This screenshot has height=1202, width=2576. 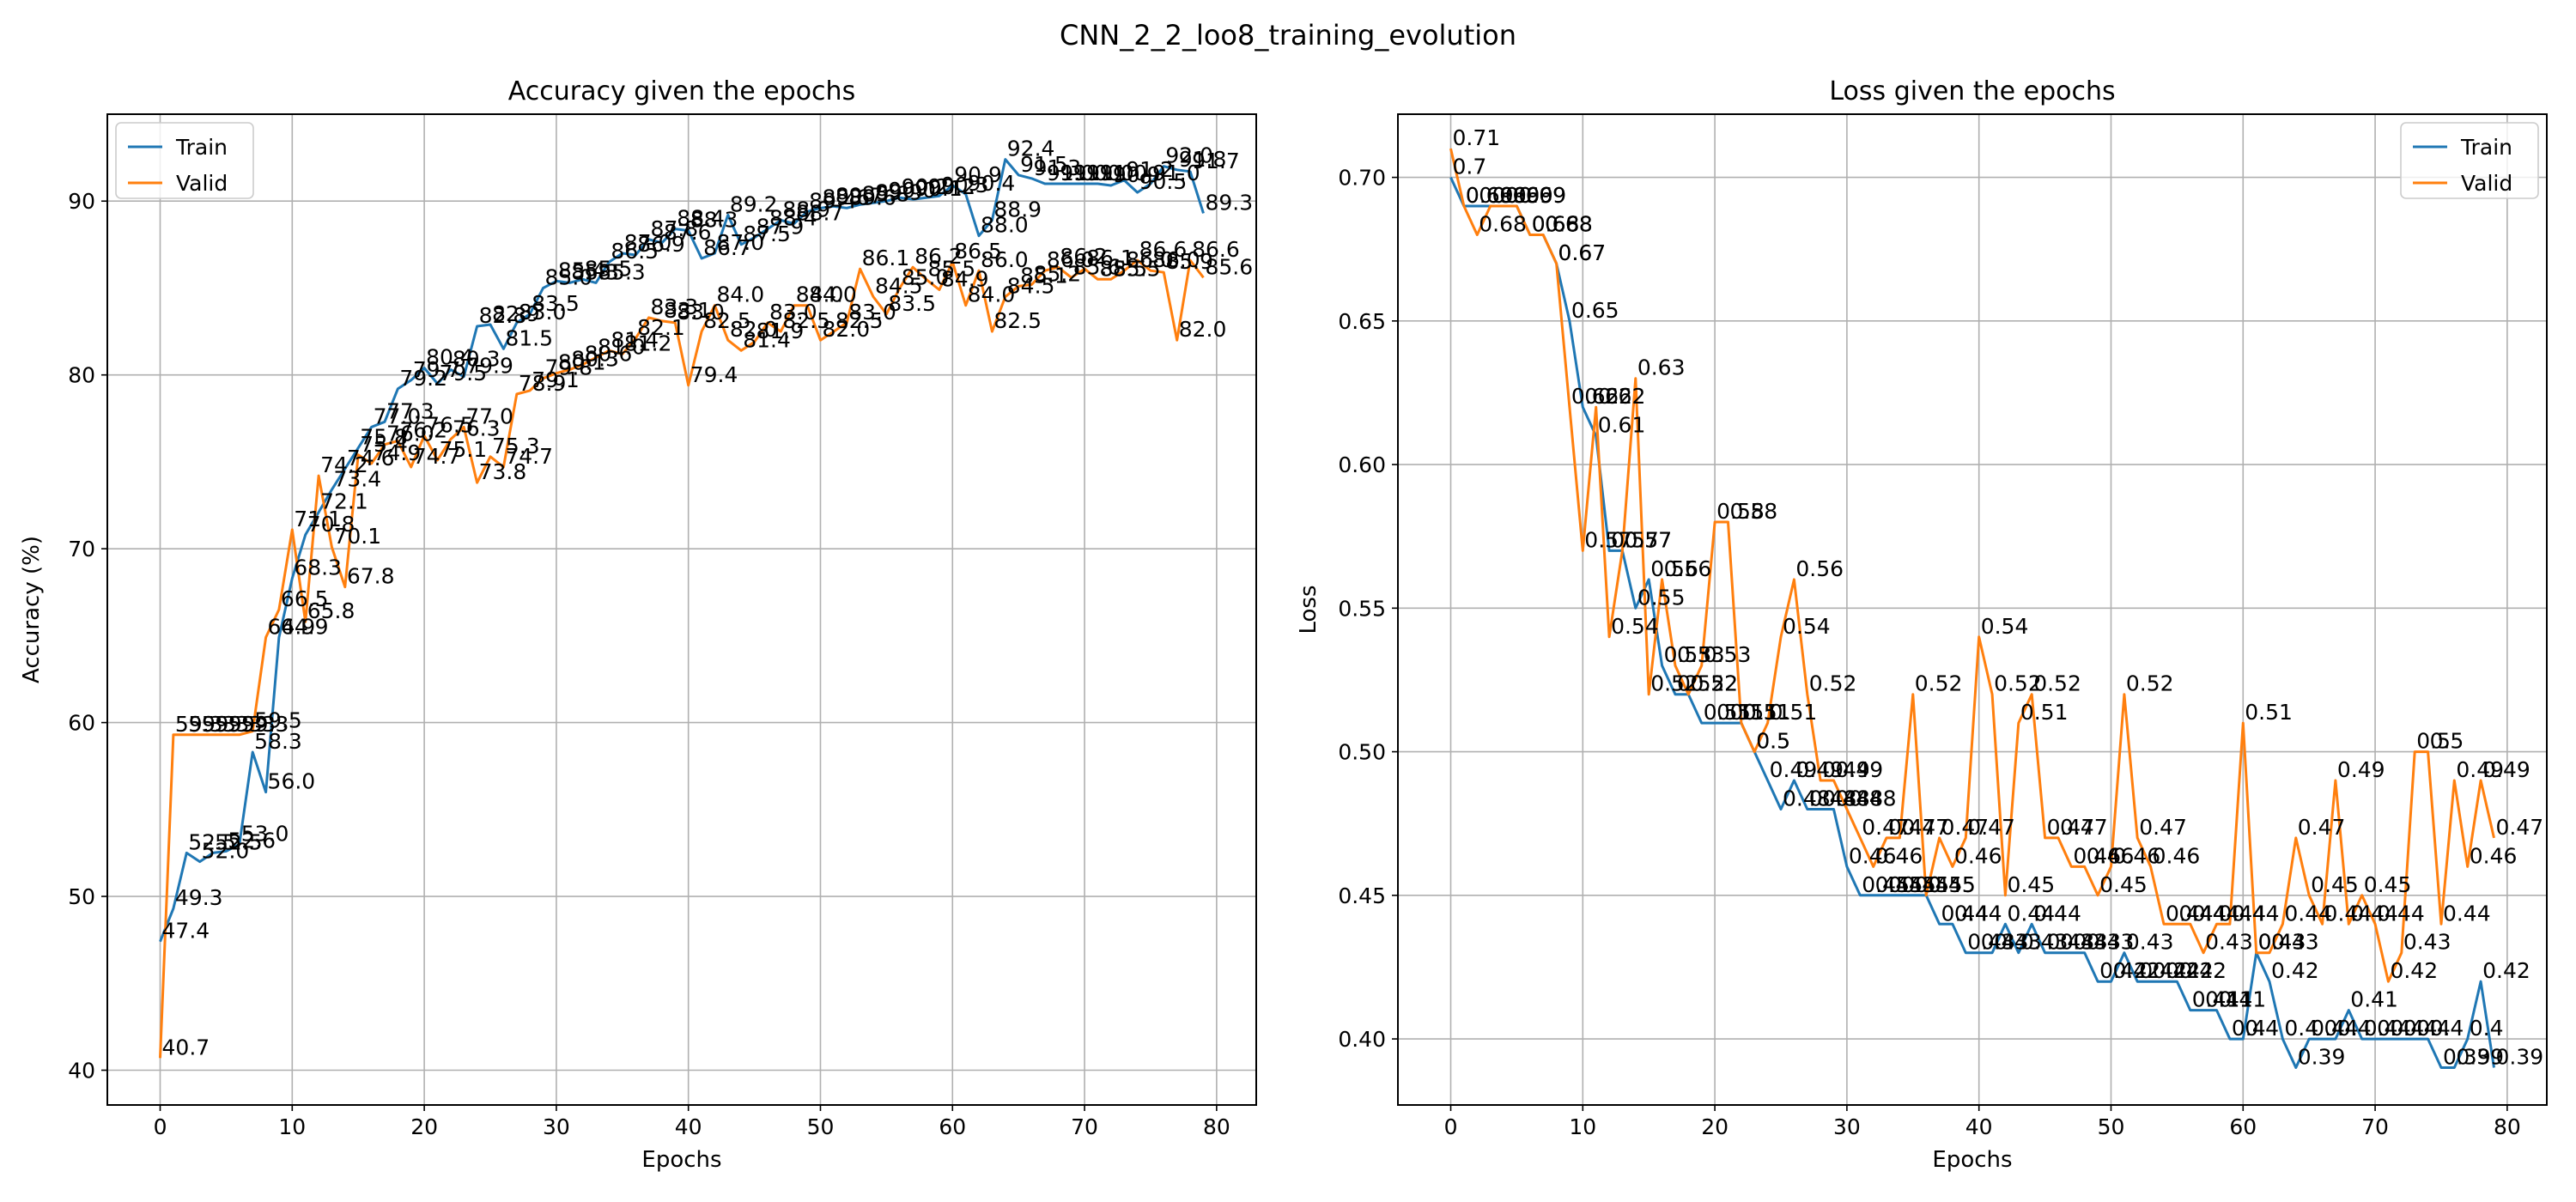 What do you see at coordinates (1807, 626) in the screenshot?
I see `data-label-valid: 0.54` at bounding box center [1807, 626].